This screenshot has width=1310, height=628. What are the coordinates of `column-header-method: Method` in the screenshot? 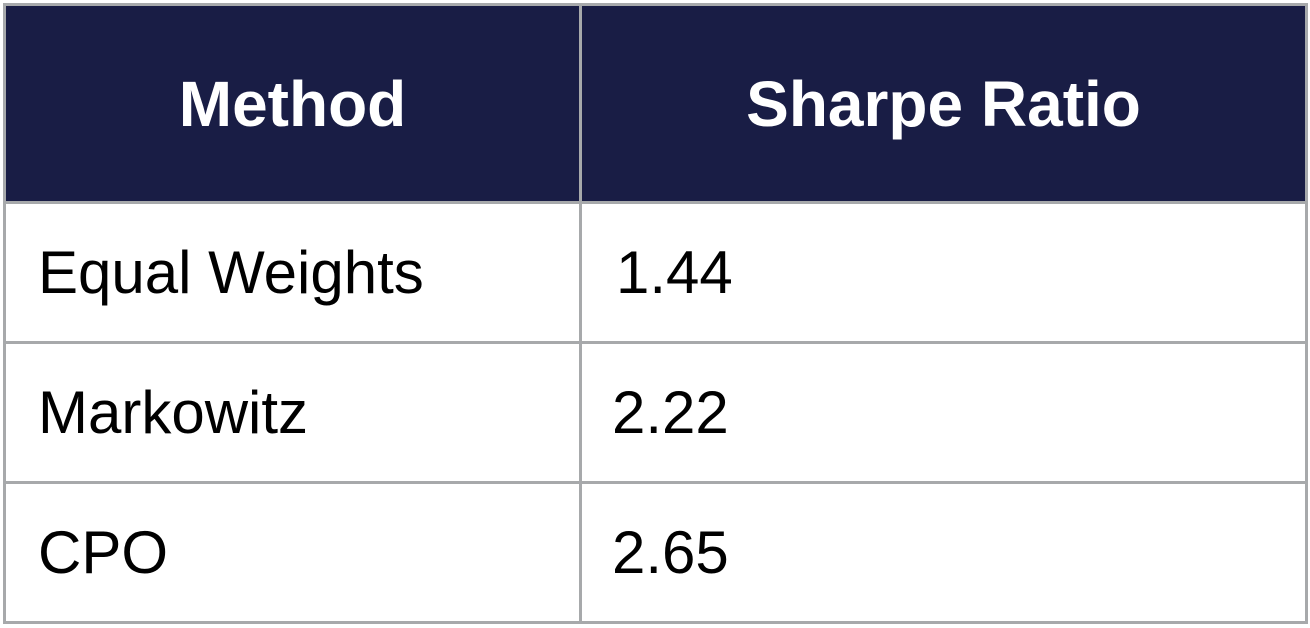 It's located at (292, 103).